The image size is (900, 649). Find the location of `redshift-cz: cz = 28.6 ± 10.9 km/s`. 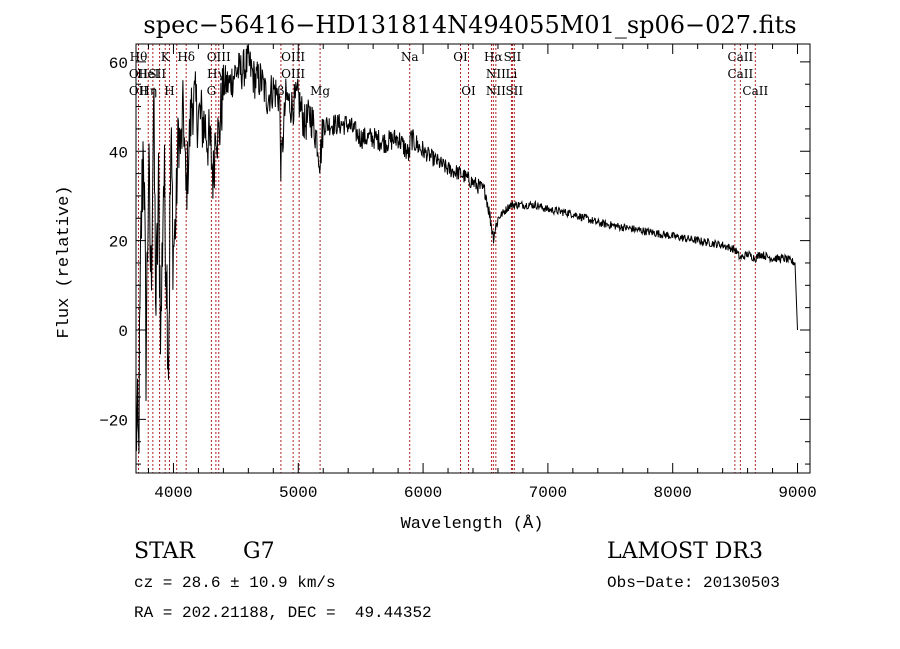

redshift-cz: cz = 28.6 ± 10.9 km/s is located at coordinates (235, 583).